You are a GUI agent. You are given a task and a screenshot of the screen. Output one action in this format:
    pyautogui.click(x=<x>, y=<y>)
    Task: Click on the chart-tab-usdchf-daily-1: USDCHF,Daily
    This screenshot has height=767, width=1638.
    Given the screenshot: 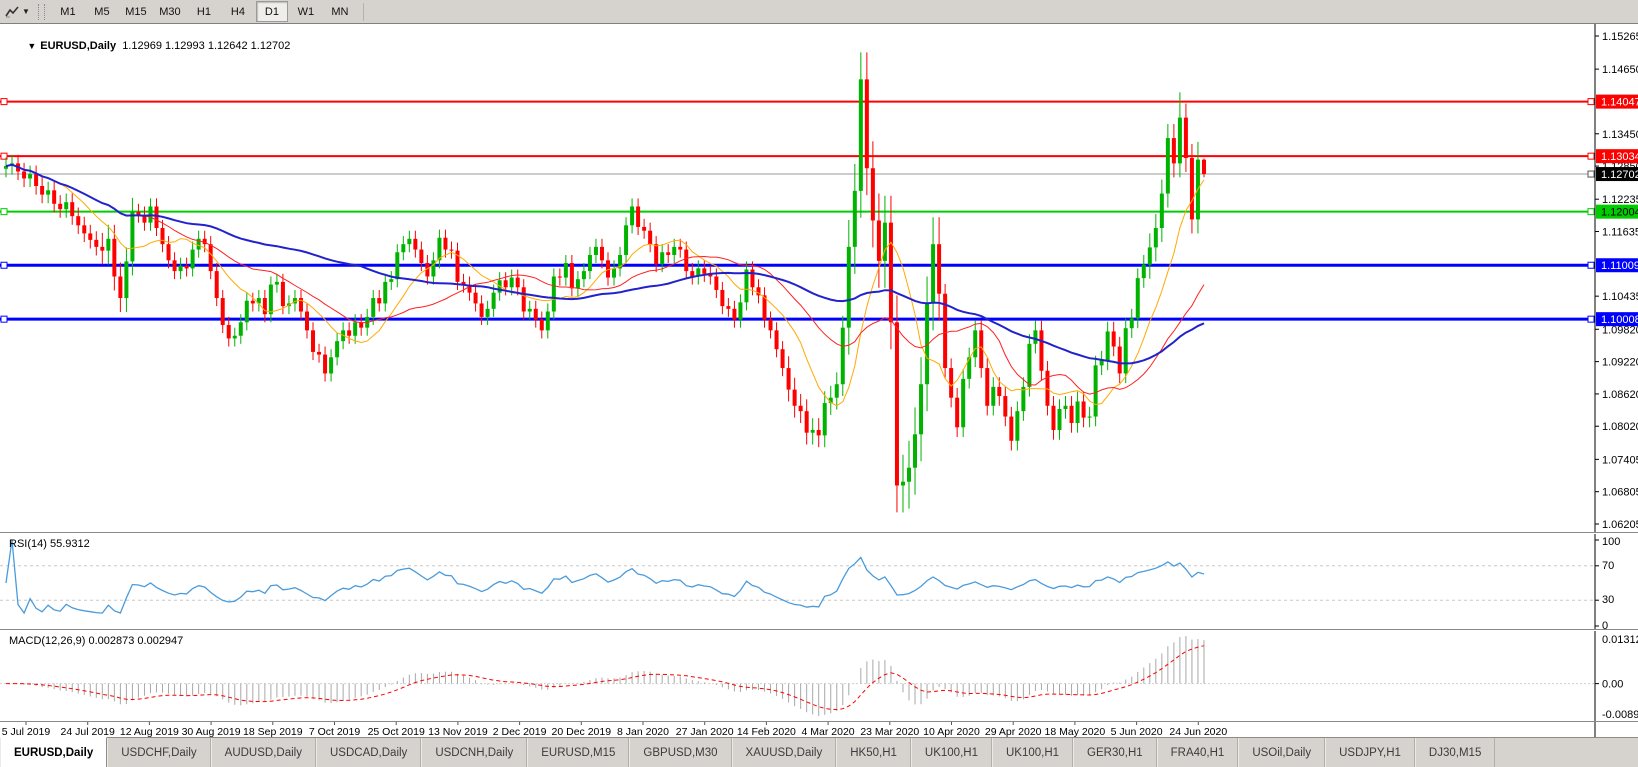 What is the action you would take?
    pyautogui.click(x=159, y=752)
    